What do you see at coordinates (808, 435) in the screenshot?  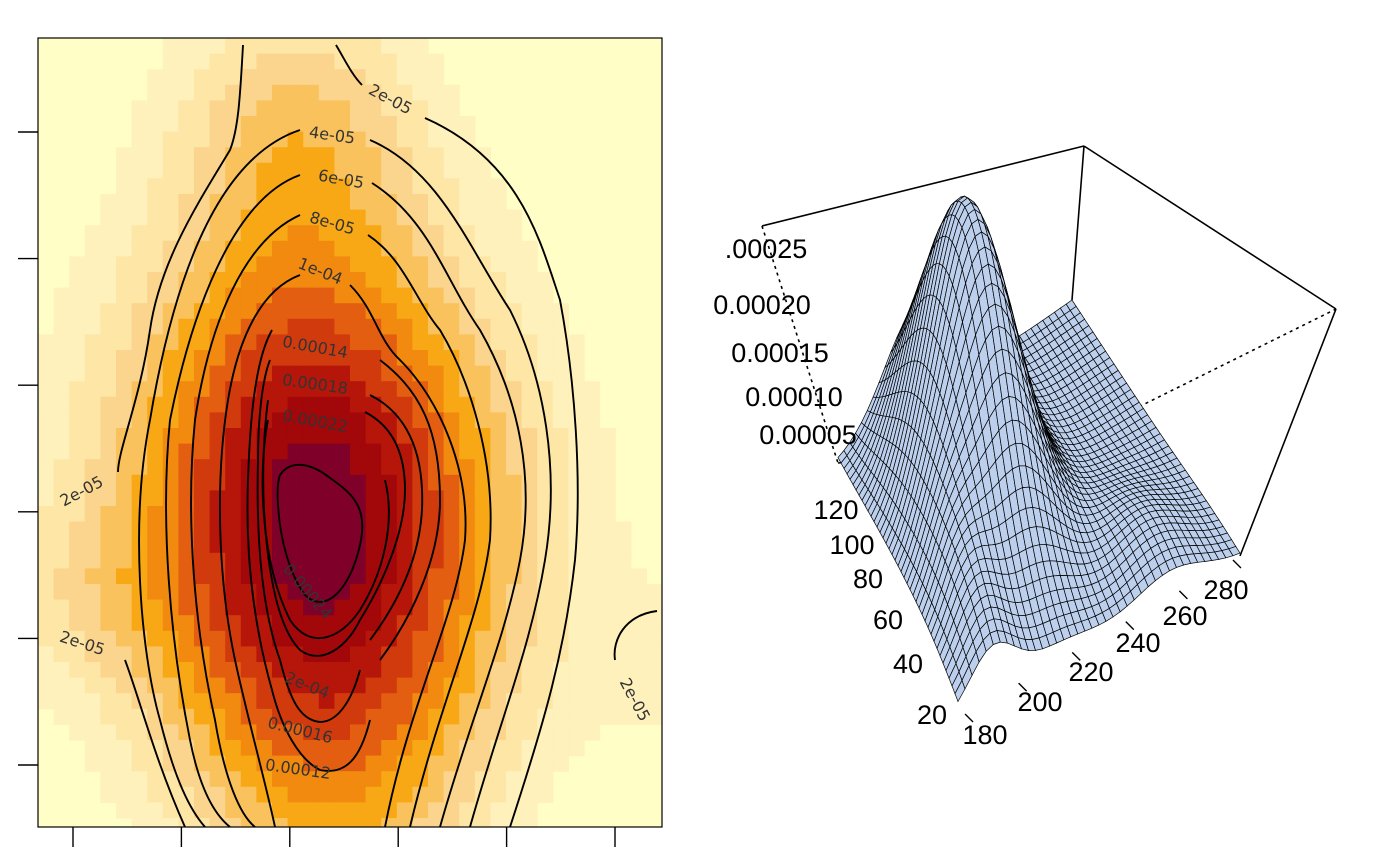 I see `z-tick-label: 0.00005` at bounding box center [808, 435].